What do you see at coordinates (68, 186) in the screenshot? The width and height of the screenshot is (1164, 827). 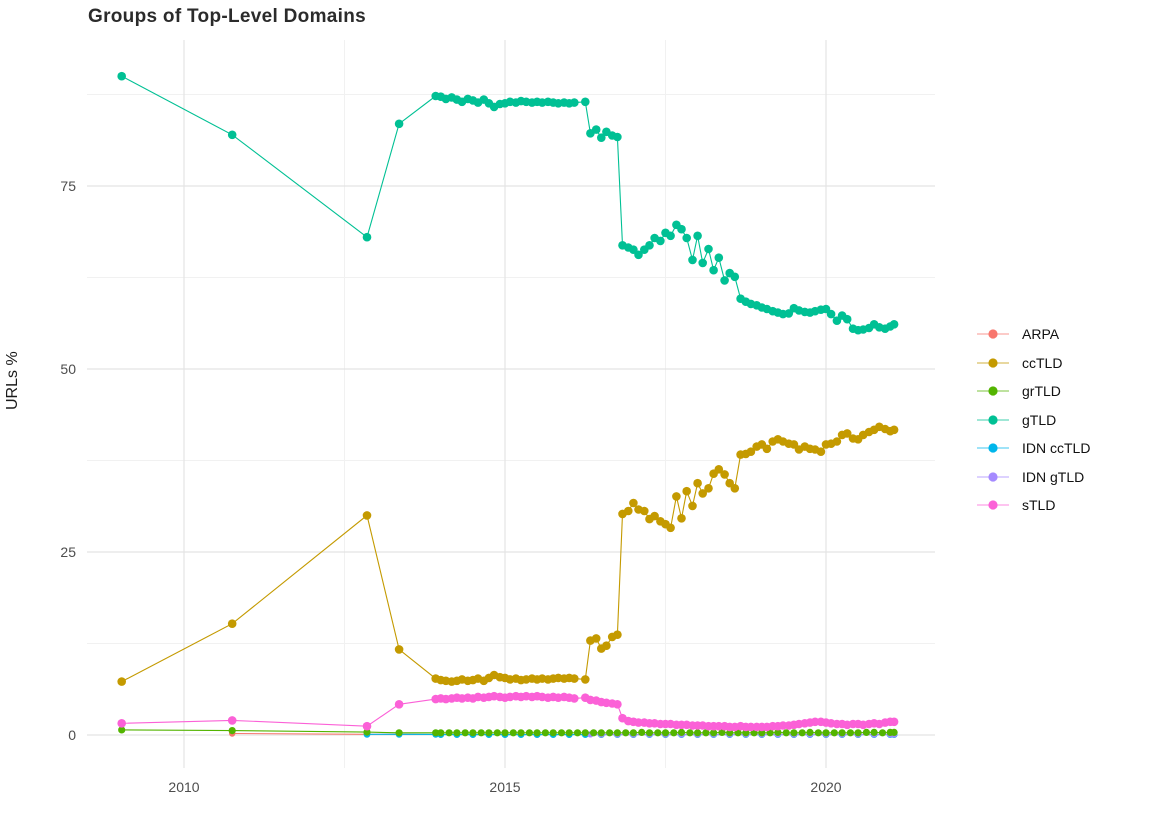 I see `y-tick-label: 75` at bounding box center [68, 186].